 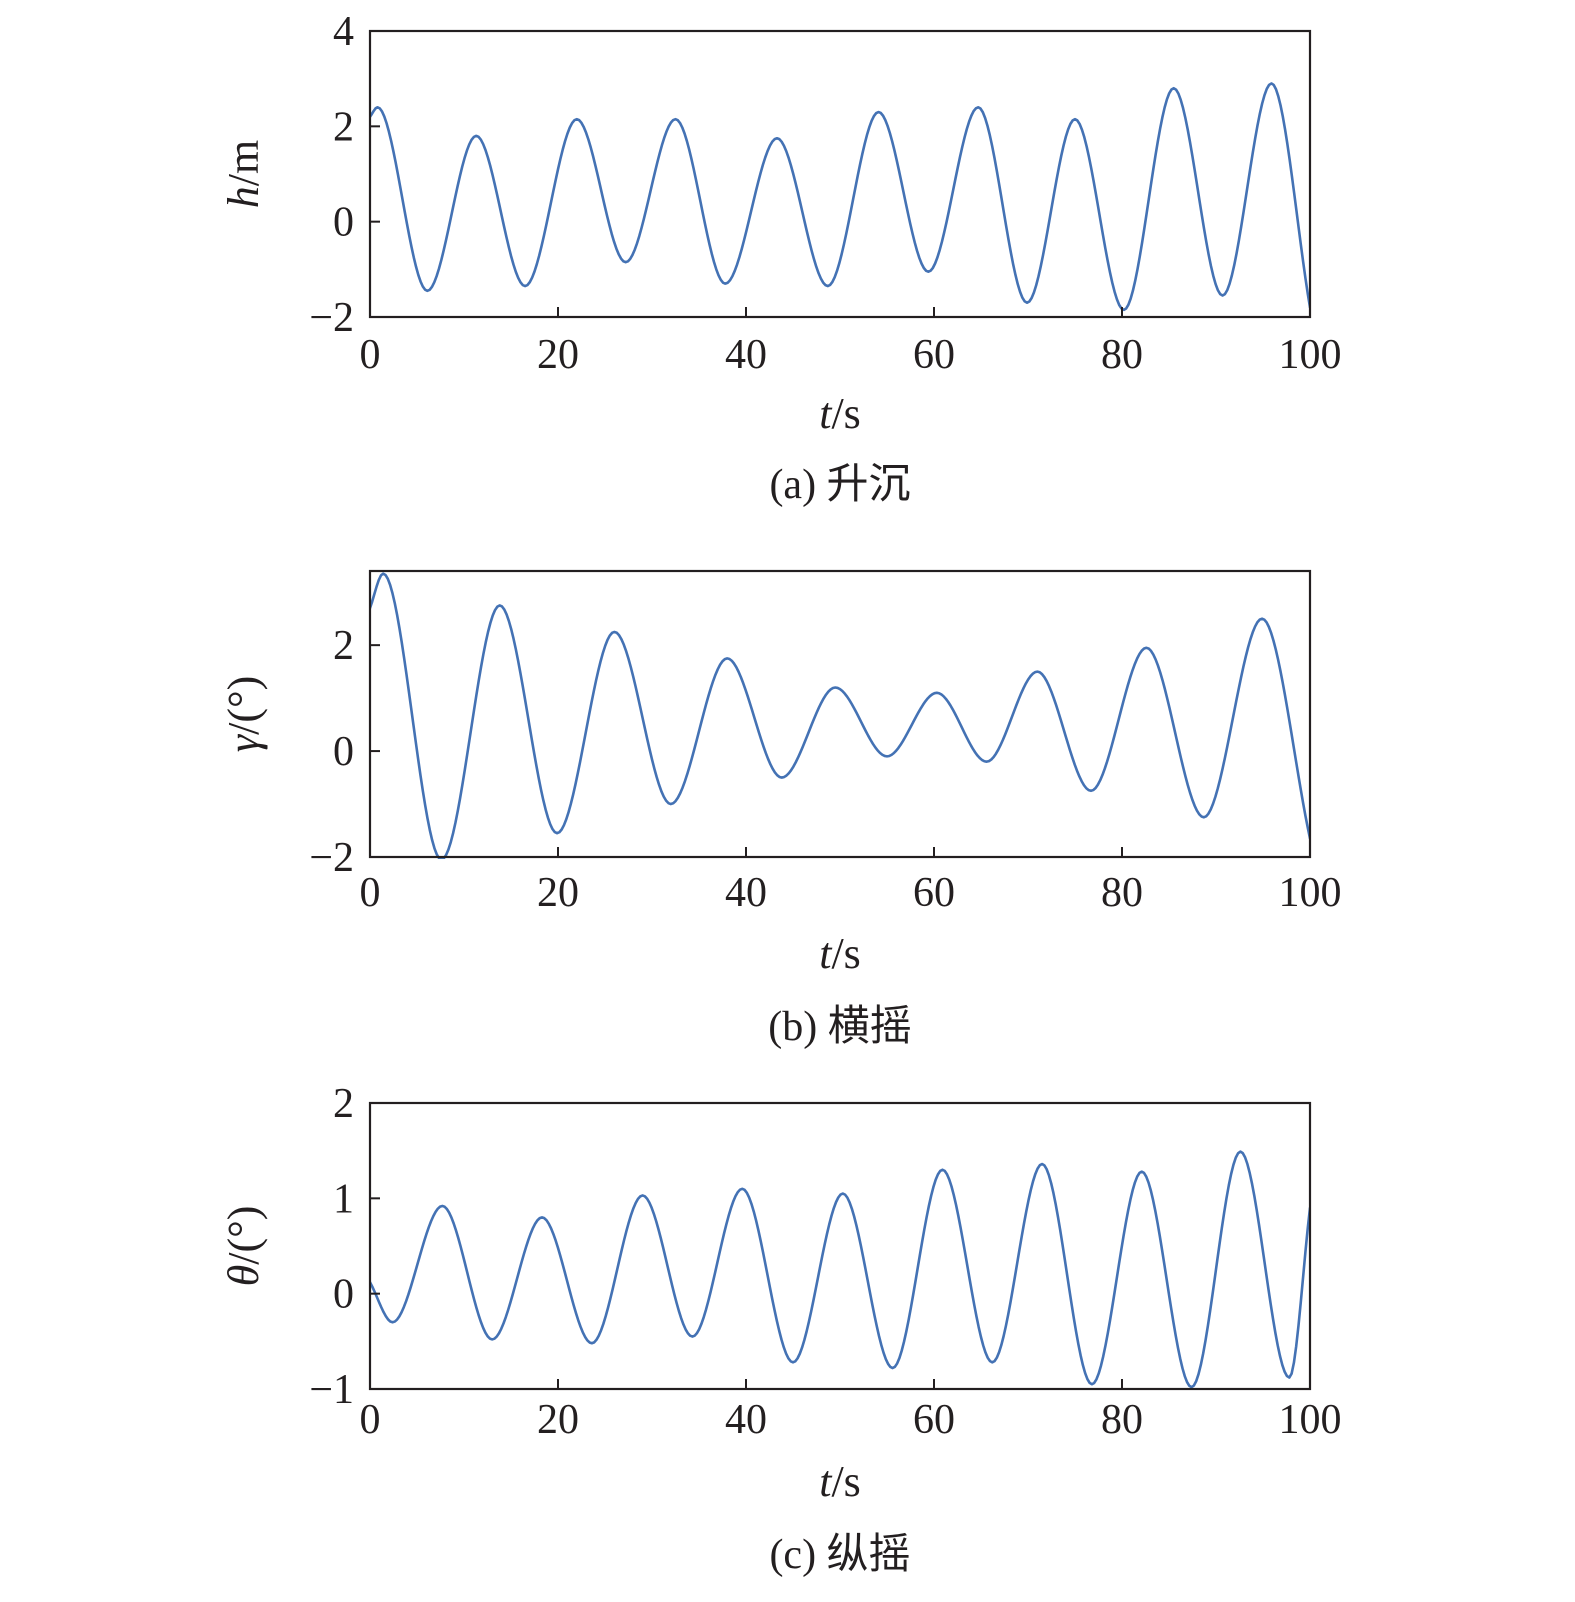 What do you see at coordinates (839, 1555) in the screenshot?
I see `panel-caption: (c) 纵摇` at bounding box center [839, 1555].